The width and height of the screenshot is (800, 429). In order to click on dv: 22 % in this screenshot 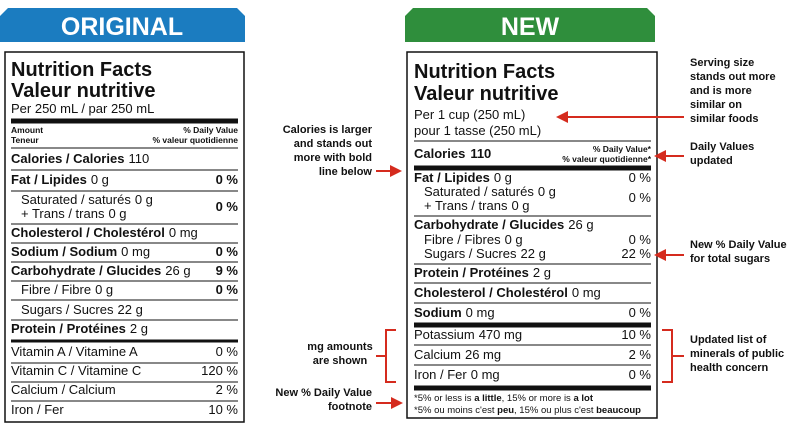, I will do `click(636, 253)`.